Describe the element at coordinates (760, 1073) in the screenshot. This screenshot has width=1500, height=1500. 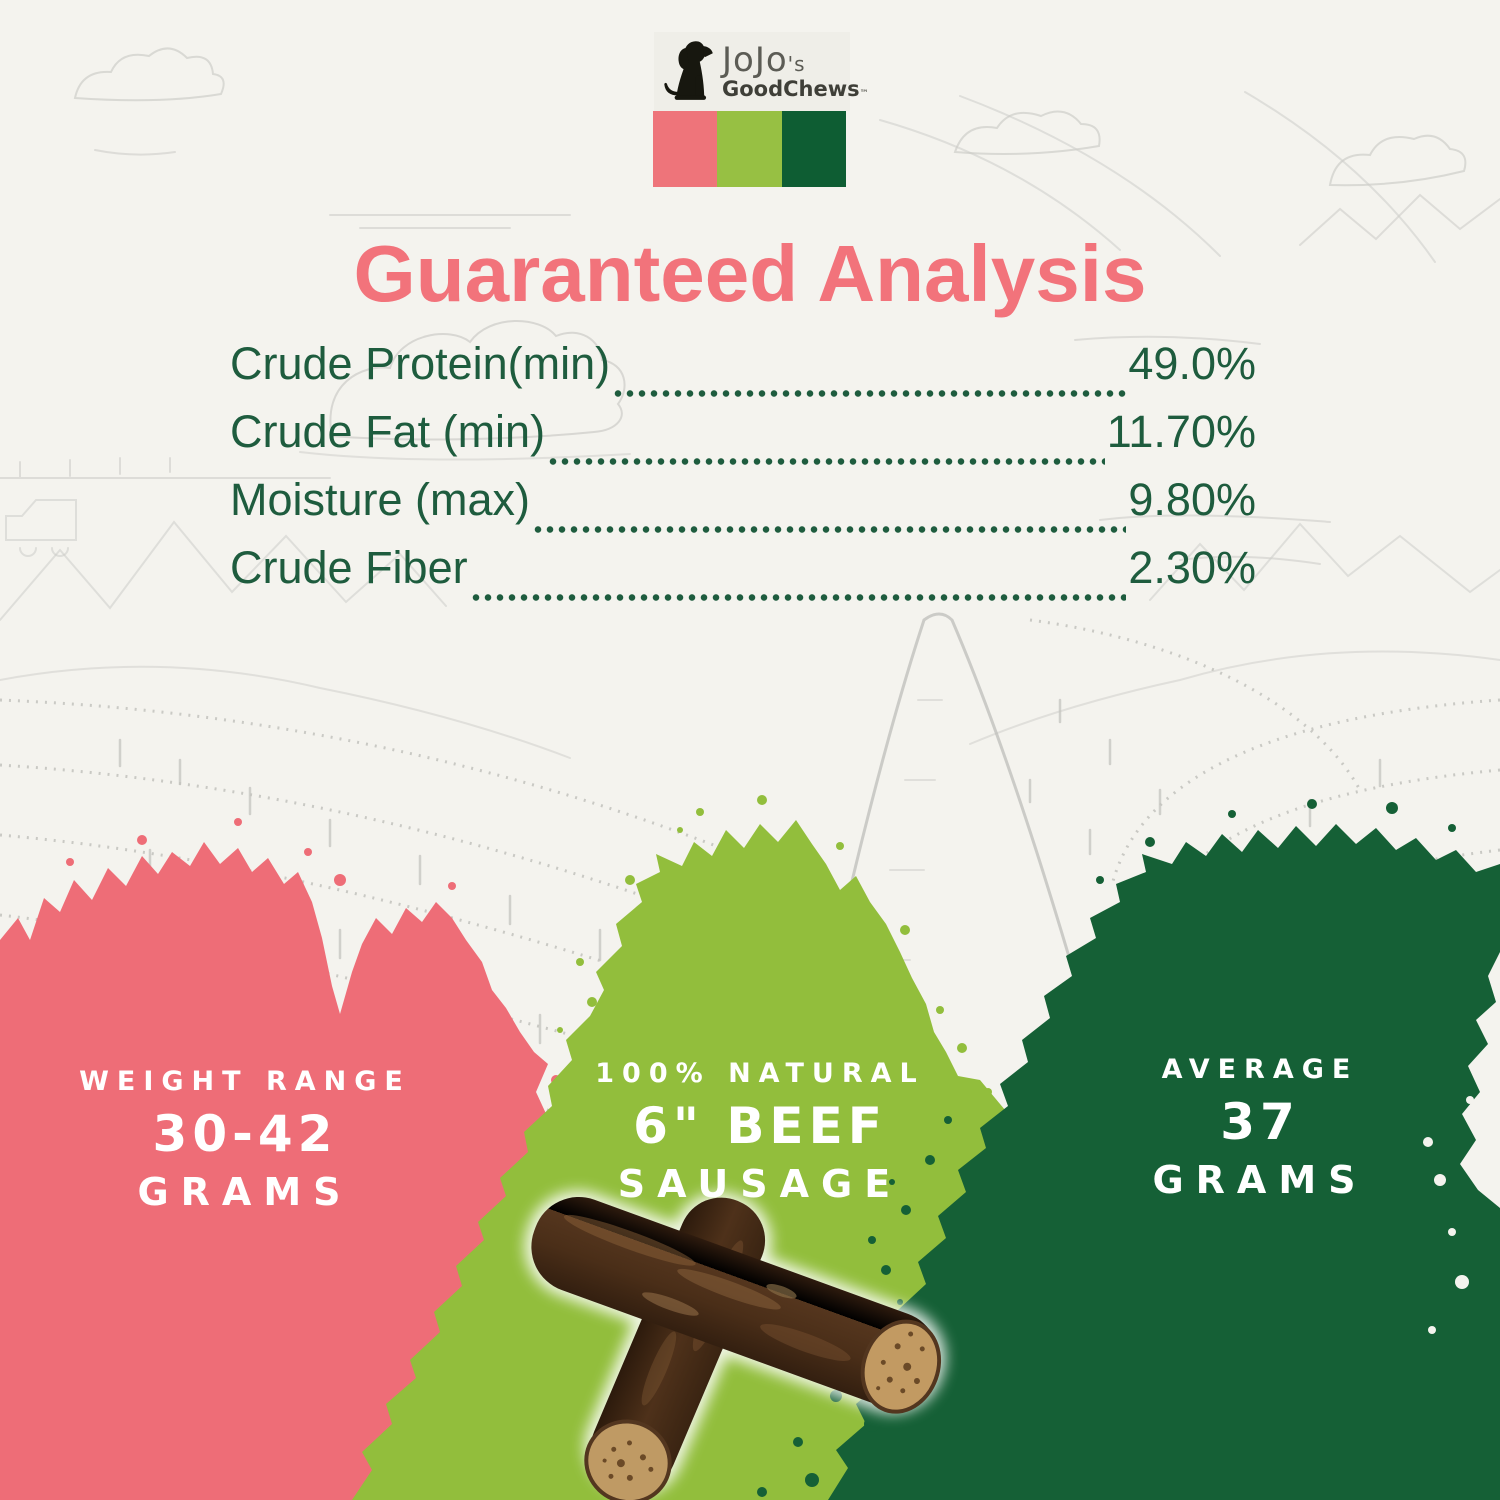
I see `badge-natural-title: 100% NATURAL` at that location.